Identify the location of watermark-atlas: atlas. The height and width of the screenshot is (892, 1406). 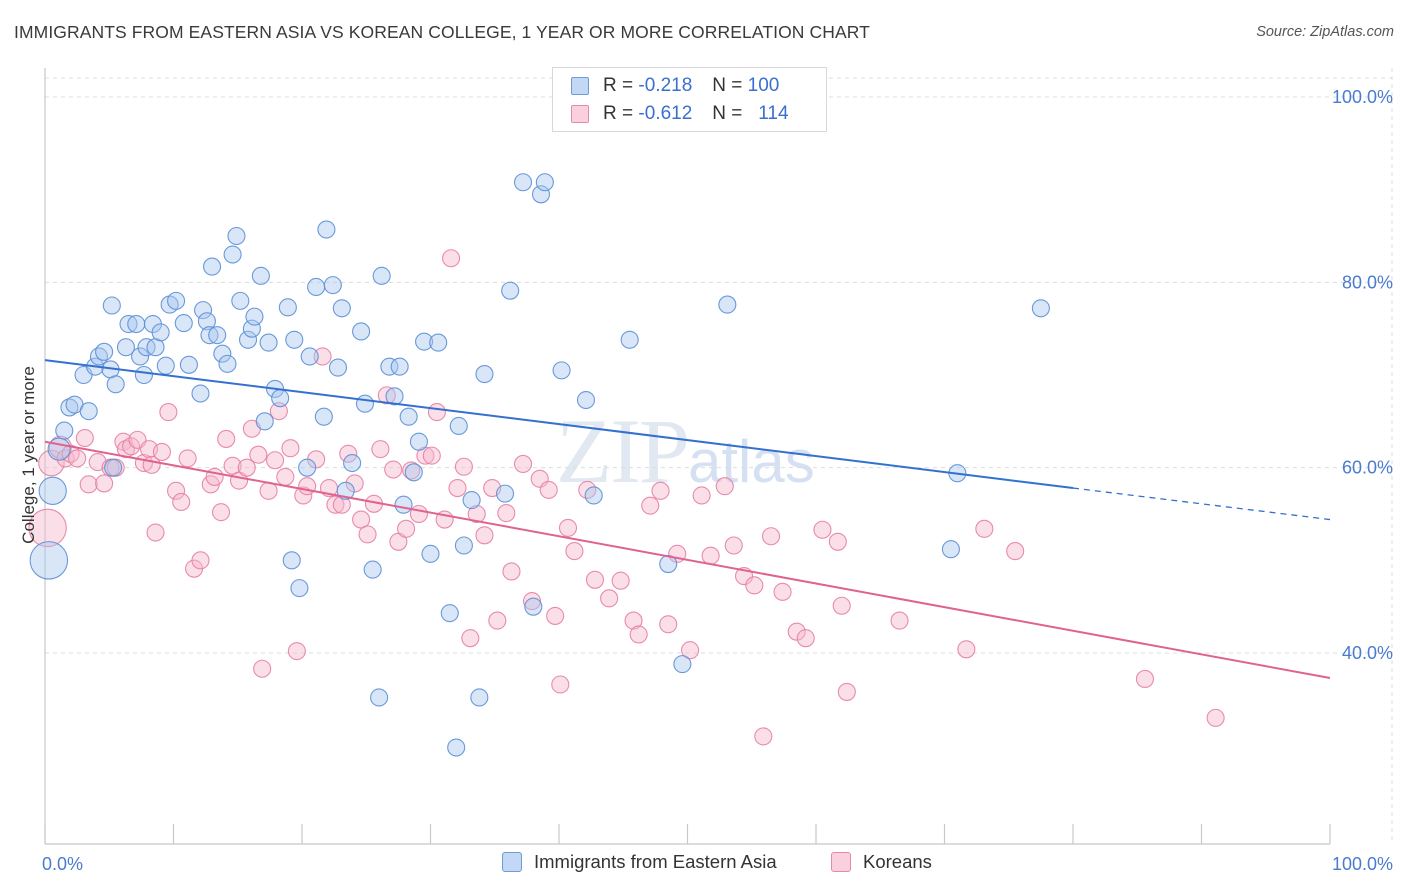
(751, 461).